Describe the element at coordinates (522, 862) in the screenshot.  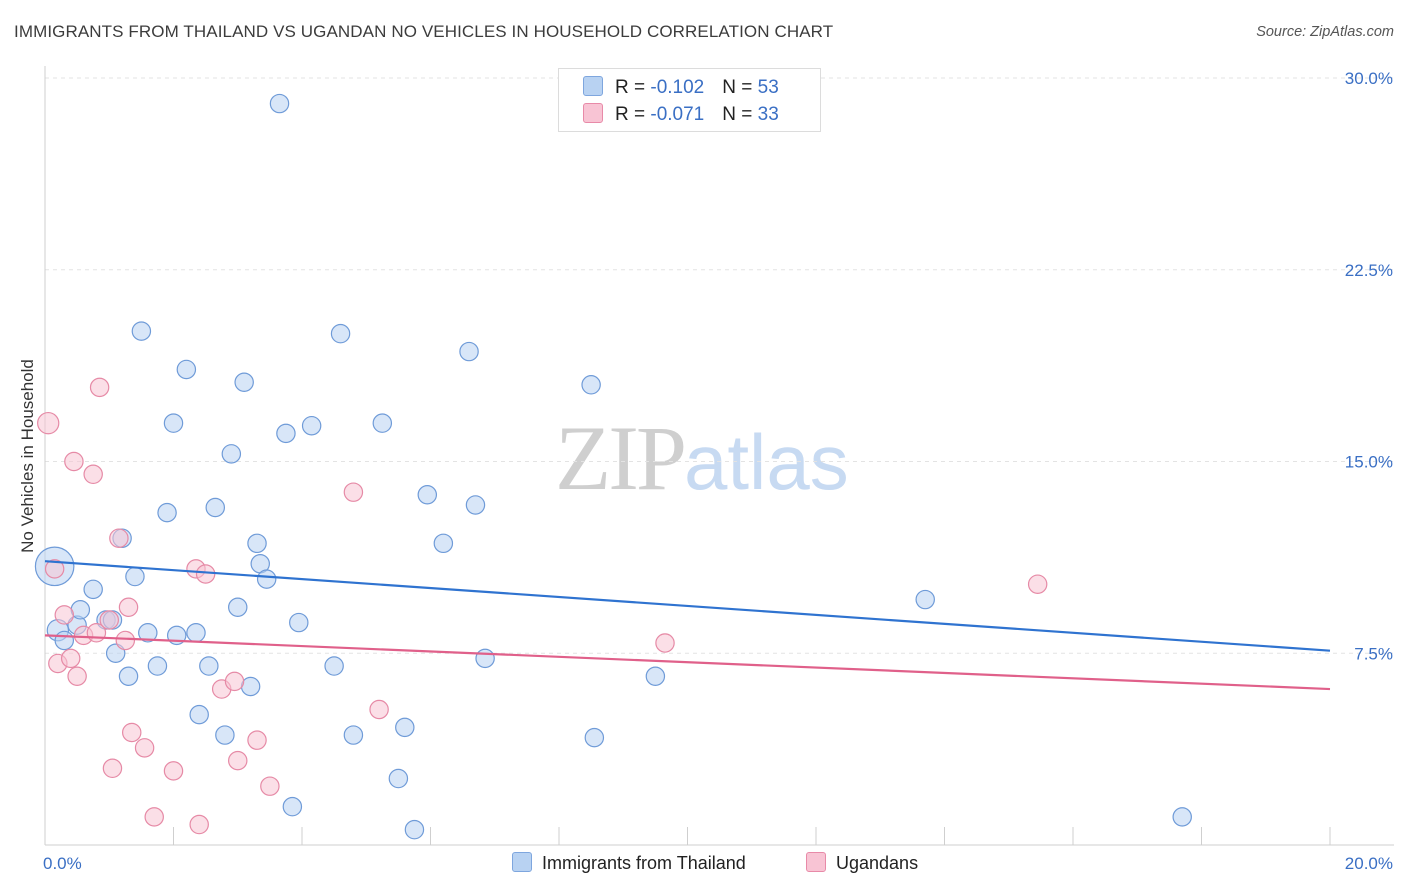
I see `bottom-legend-swatch-thailand` at that location.